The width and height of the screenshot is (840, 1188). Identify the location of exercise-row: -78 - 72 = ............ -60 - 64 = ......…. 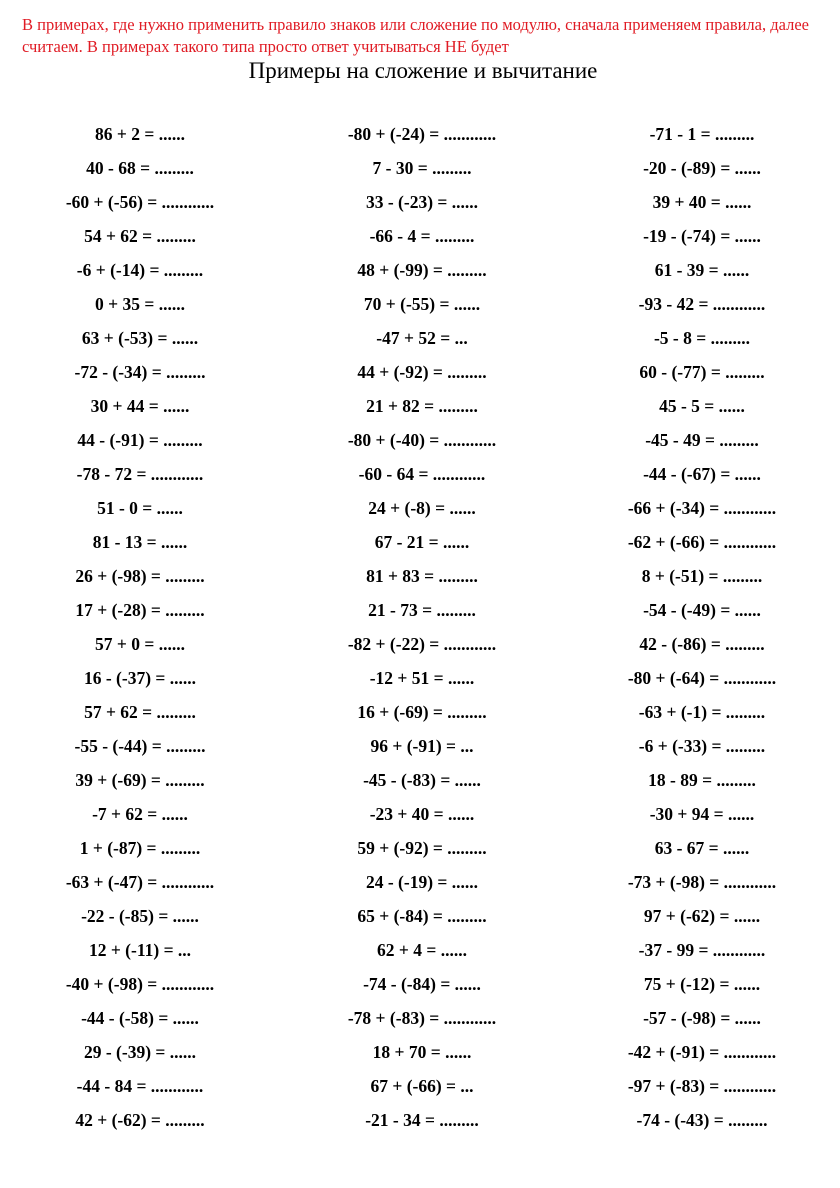
(420, 479).